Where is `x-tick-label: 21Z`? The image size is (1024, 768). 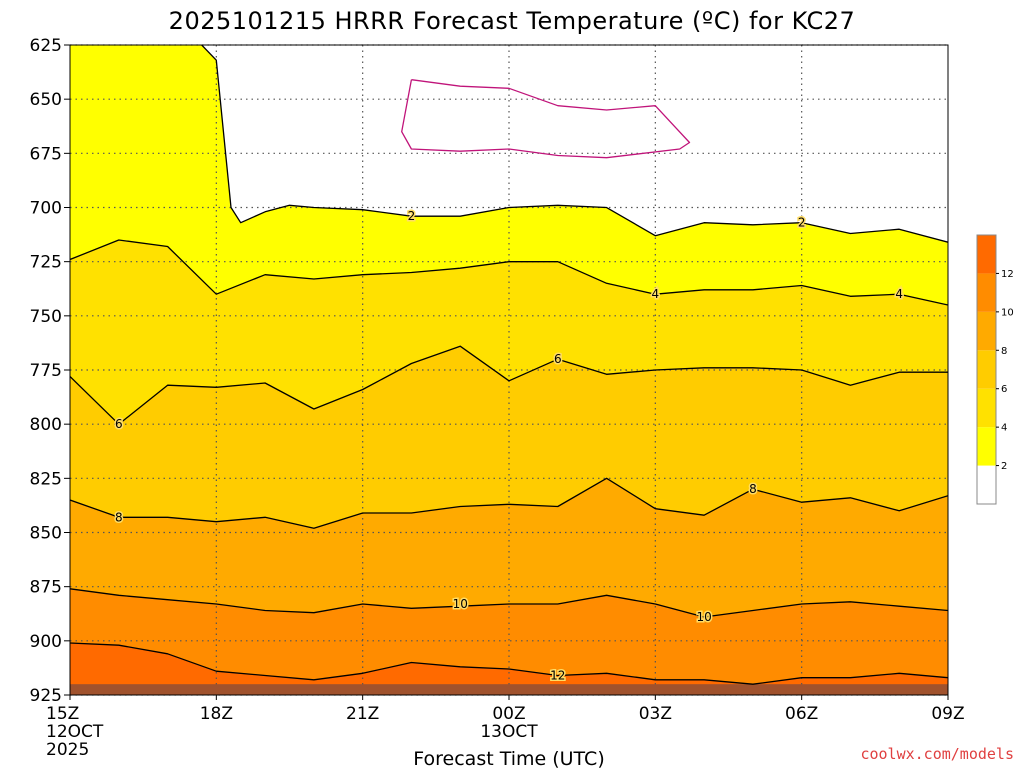 x-tick-label: 21Z is located at coordinates (362, 714).